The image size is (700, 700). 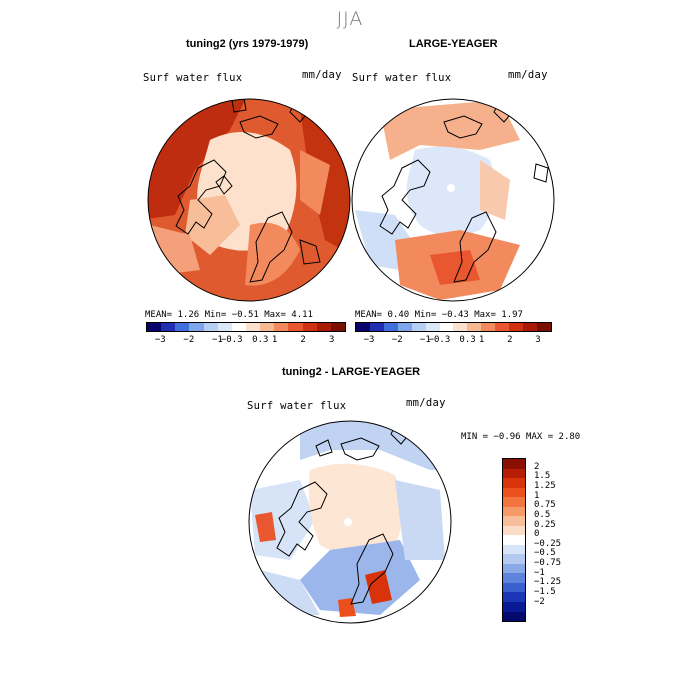 I want to click on colorbar-level-label: −1.25, so click(x=548, y=582).